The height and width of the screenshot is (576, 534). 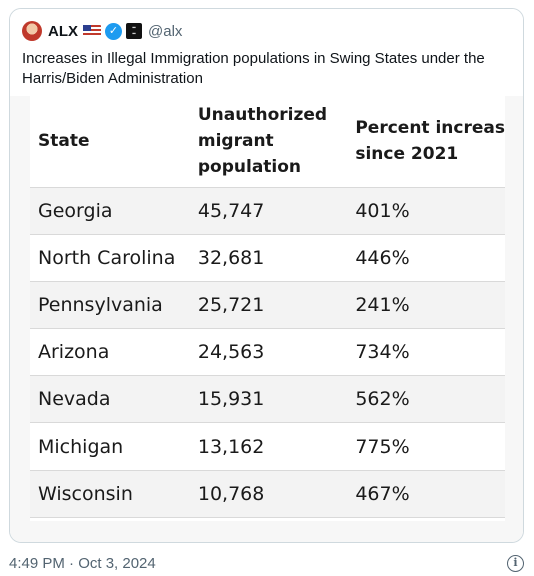 I want to click on info-icon: i, so click(x=515, y=563).